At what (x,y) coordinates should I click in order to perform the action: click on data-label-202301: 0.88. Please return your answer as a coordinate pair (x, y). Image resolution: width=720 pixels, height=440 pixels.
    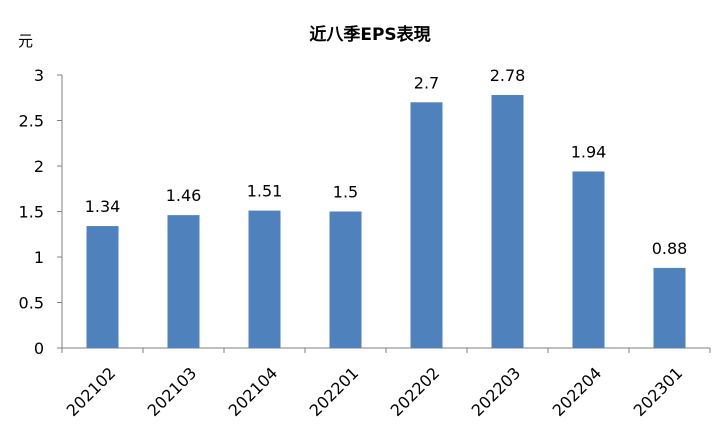
    Looking at the image, I should click on (670, 248).